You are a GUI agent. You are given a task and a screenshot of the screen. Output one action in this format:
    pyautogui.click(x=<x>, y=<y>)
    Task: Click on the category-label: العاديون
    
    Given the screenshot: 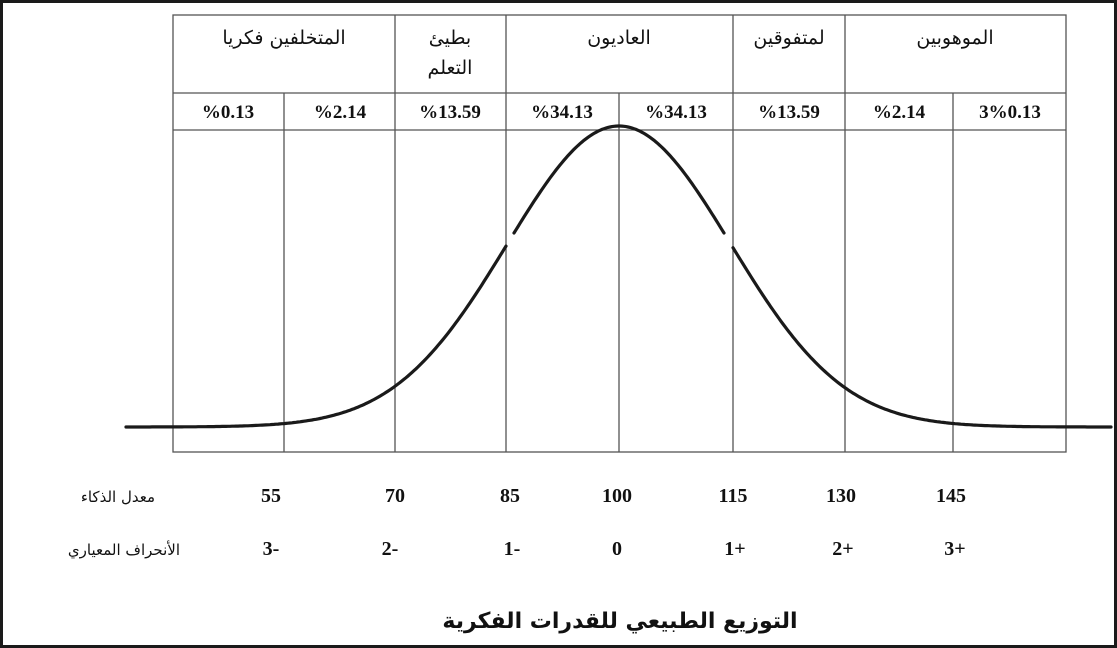 What is the action you would take?
    pyautogui.click(x=619, y=38)
    